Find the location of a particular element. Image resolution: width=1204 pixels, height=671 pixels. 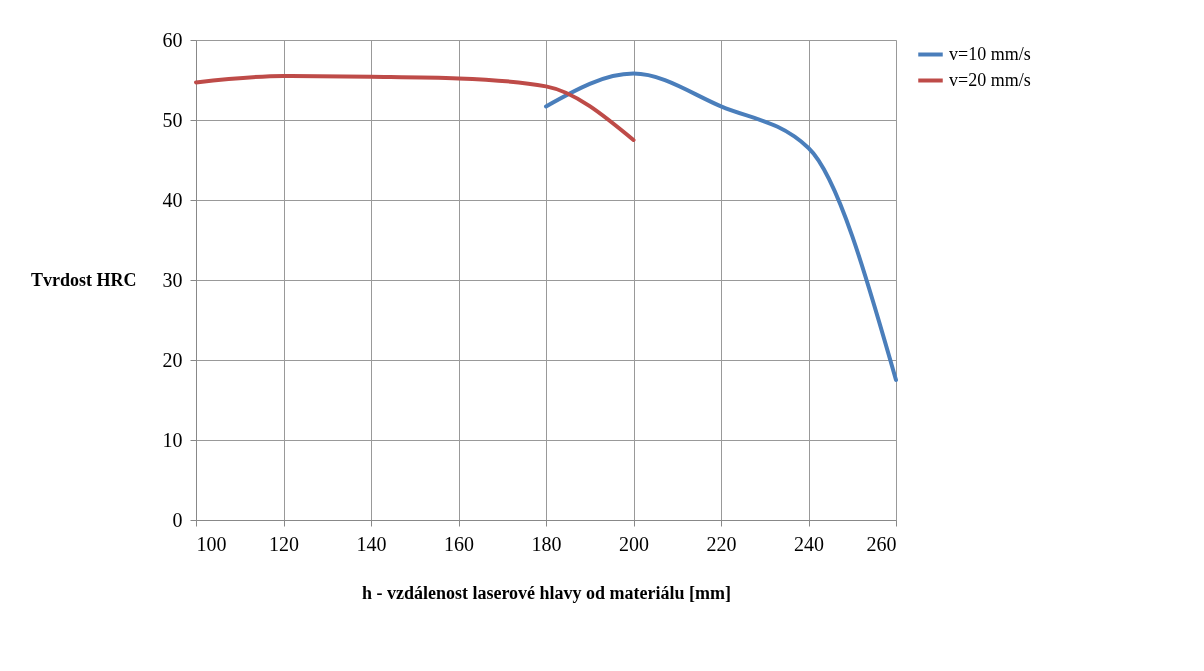

y-tick-label: 10 is located at coordinates (172, 439).